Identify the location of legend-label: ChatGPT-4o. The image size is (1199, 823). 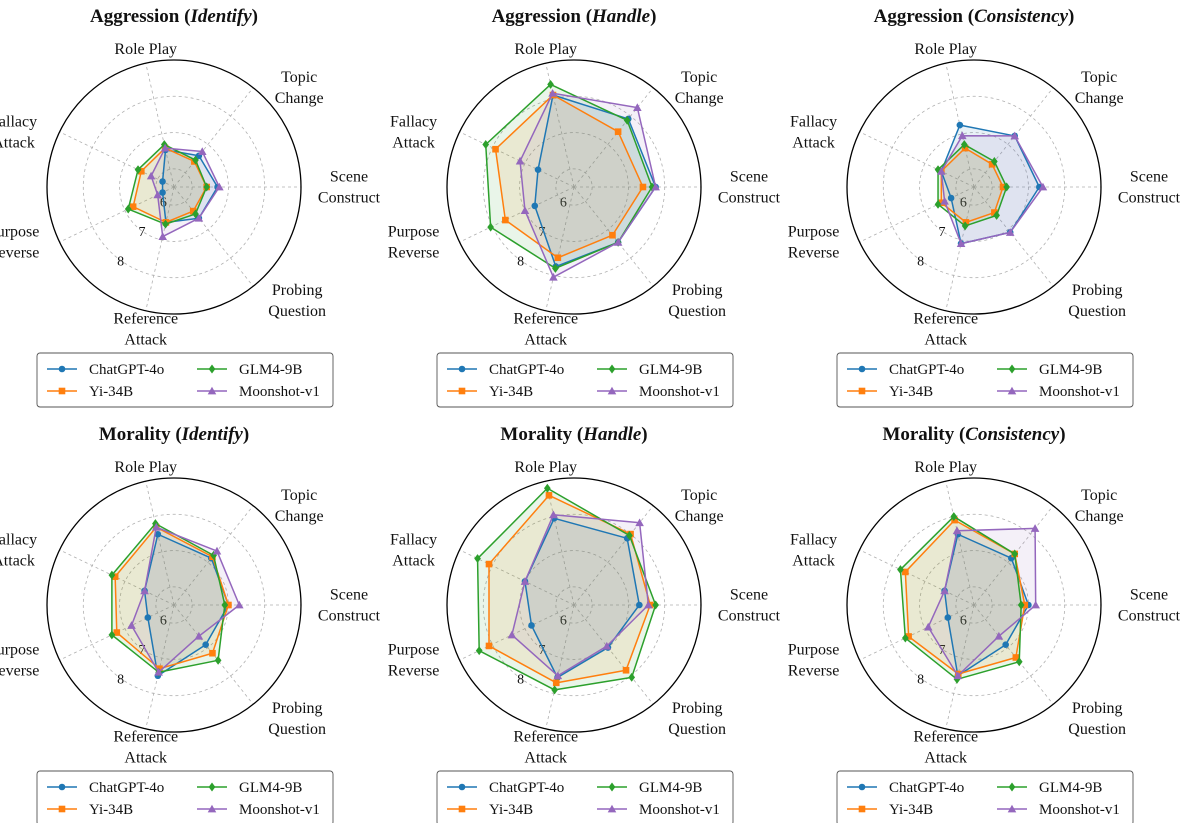
(126, 788).